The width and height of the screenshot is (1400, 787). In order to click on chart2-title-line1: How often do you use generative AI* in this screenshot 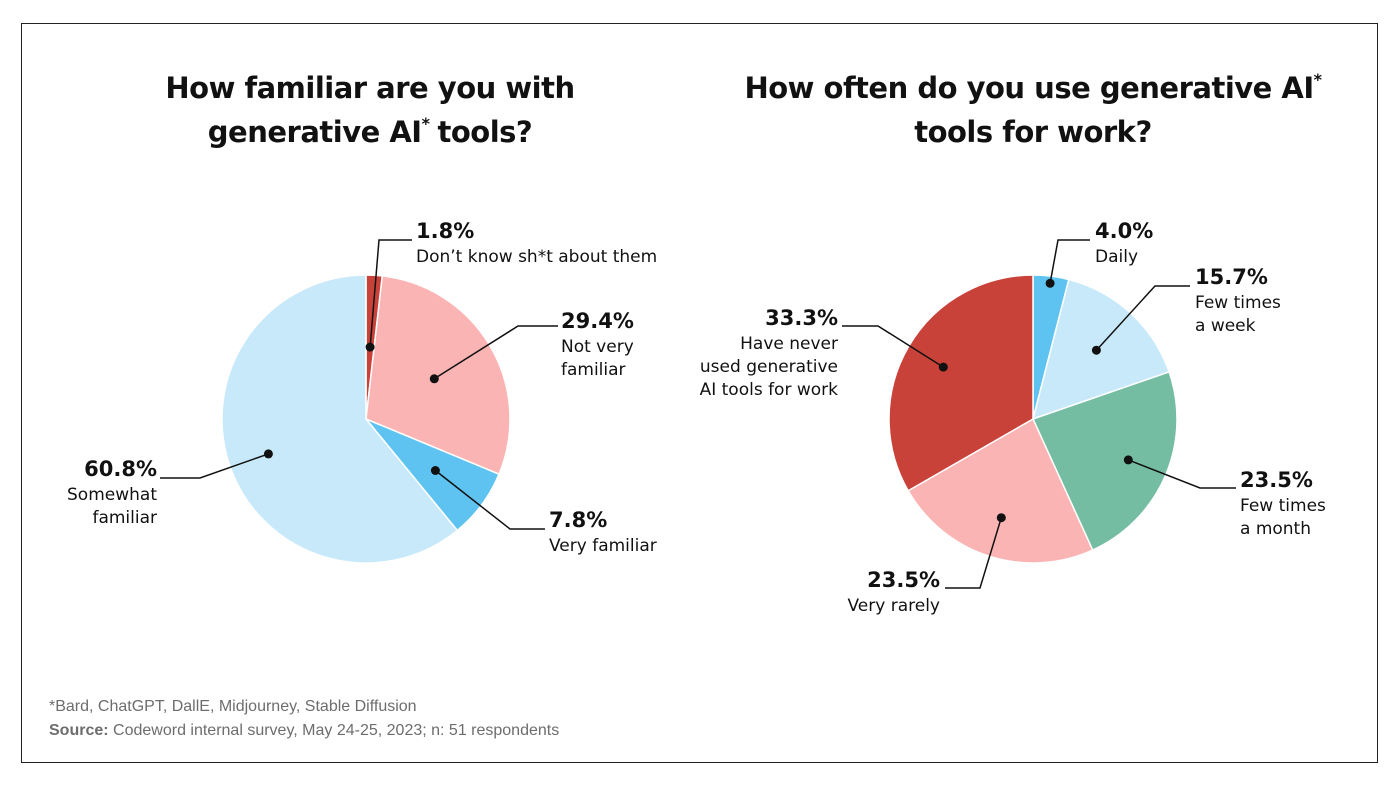, I will do `click(1033, 87)`.